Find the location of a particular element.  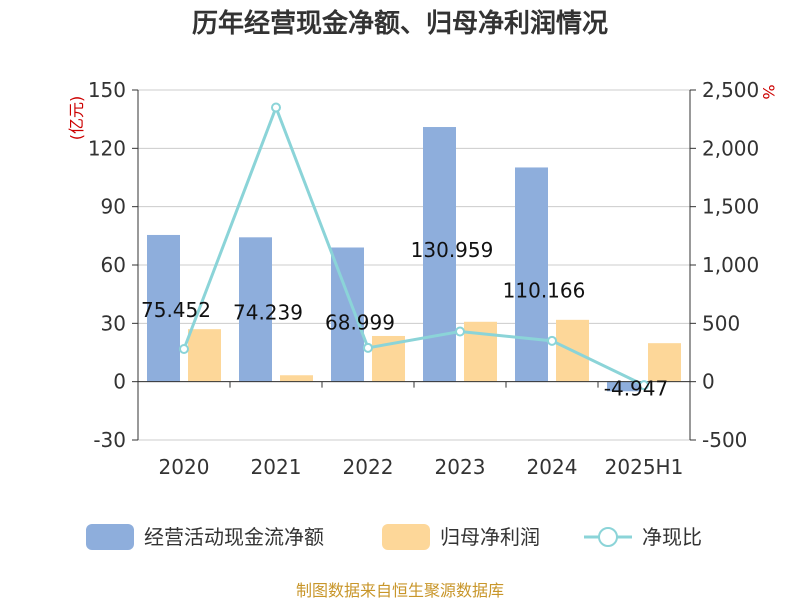

cashflow-data-label: 68.999 is located at coordinates (360, 323).